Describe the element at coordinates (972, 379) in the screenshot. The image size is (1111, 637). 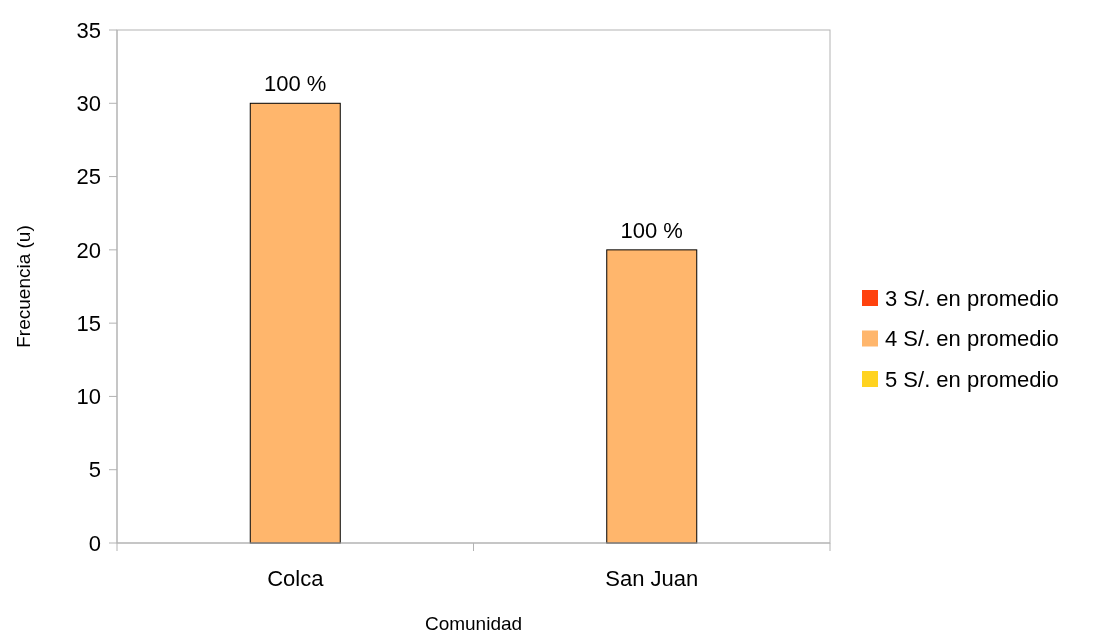
I see `legend-label: 5 S/. en promedio` at that location.